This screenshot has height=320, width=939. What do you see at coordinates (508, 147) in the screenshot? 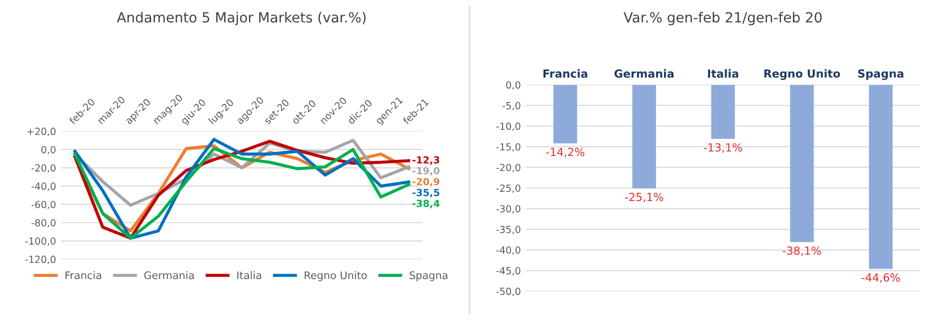
I see `y-tick-label: -15,0` at bounding box center [508, 147].